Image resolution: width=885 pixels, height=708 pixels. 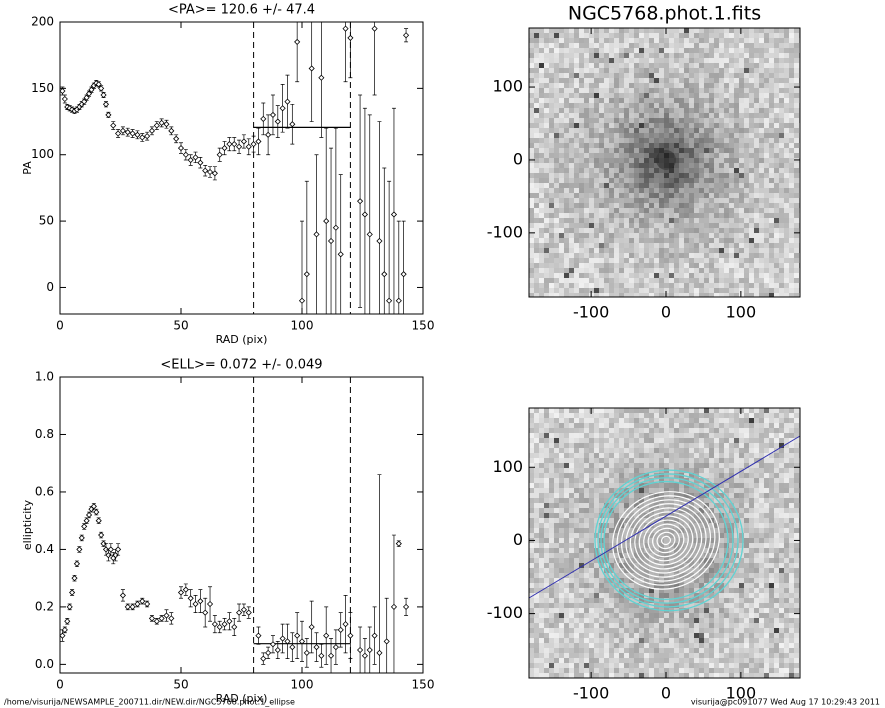 I want to click on error-bar, so click(x=345, y=52).